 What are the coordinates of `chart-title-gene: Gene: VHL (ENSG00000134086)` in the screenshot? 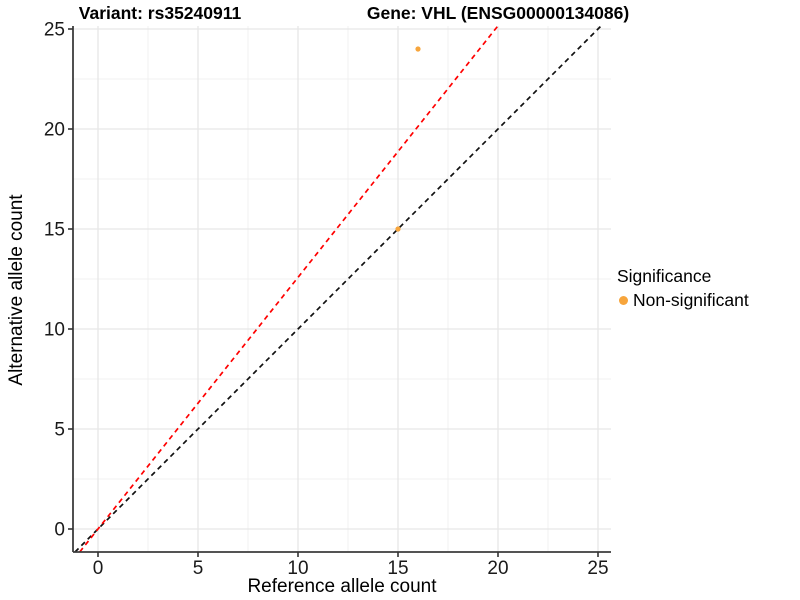 It's located at (498, 13).